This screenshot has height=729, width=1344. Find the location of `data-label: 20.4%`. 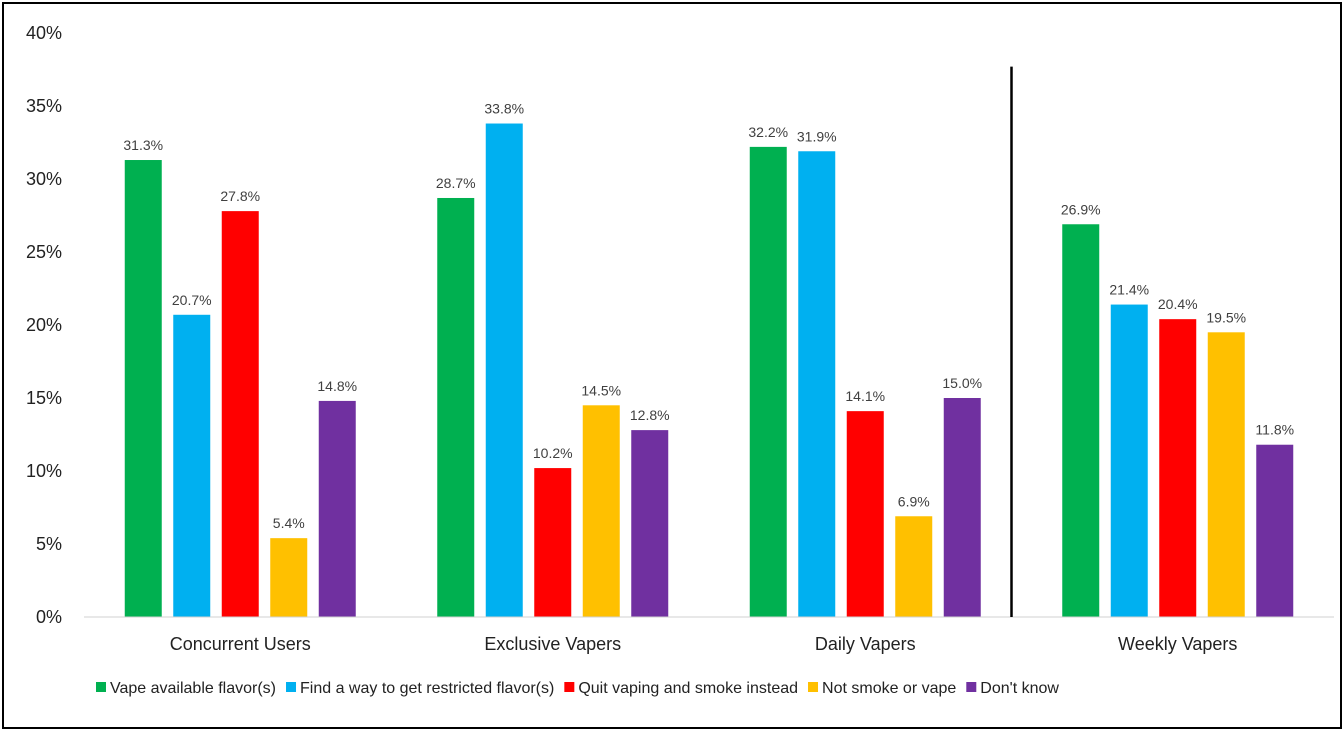

data-label: 20.4% is located at coordinates (1178, 304).